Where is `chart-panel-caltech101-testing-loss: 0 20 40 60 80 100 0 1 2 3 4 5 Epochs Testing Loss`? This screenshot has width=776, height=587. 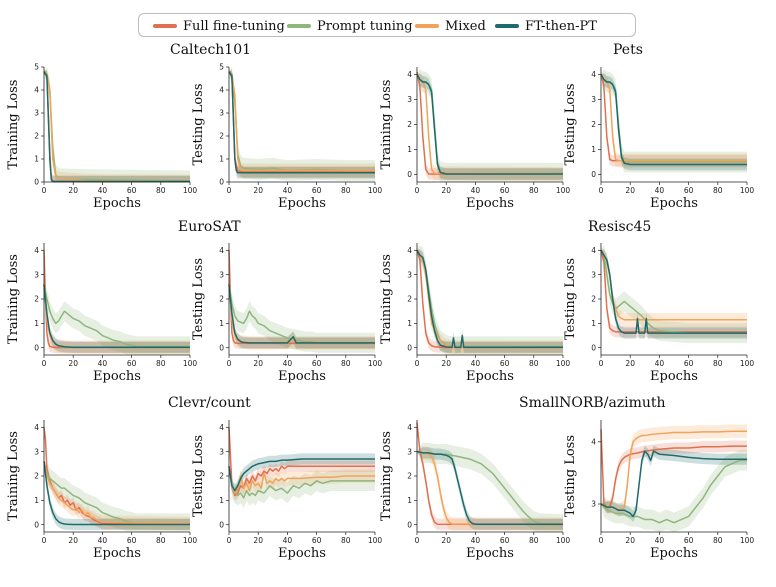 chart-panel-caltech101-testing-loss: 0 20 40 60 80 100 0 1 2 3 4 5 Epochs Testing Loss is located at coordinates (286, 137).